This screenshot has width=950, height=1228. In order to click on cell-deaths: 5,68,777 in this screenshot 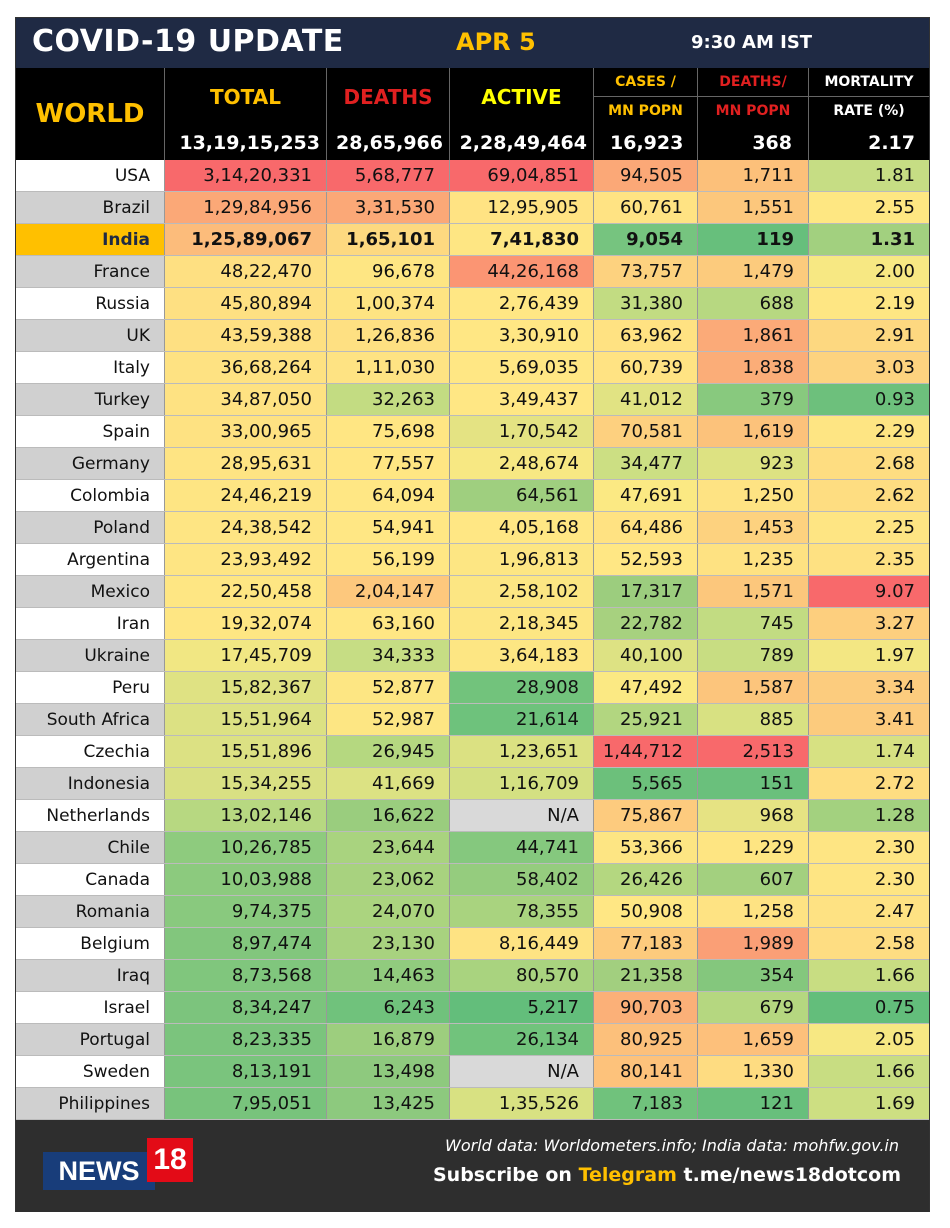, I will do `click(387, 175)`.